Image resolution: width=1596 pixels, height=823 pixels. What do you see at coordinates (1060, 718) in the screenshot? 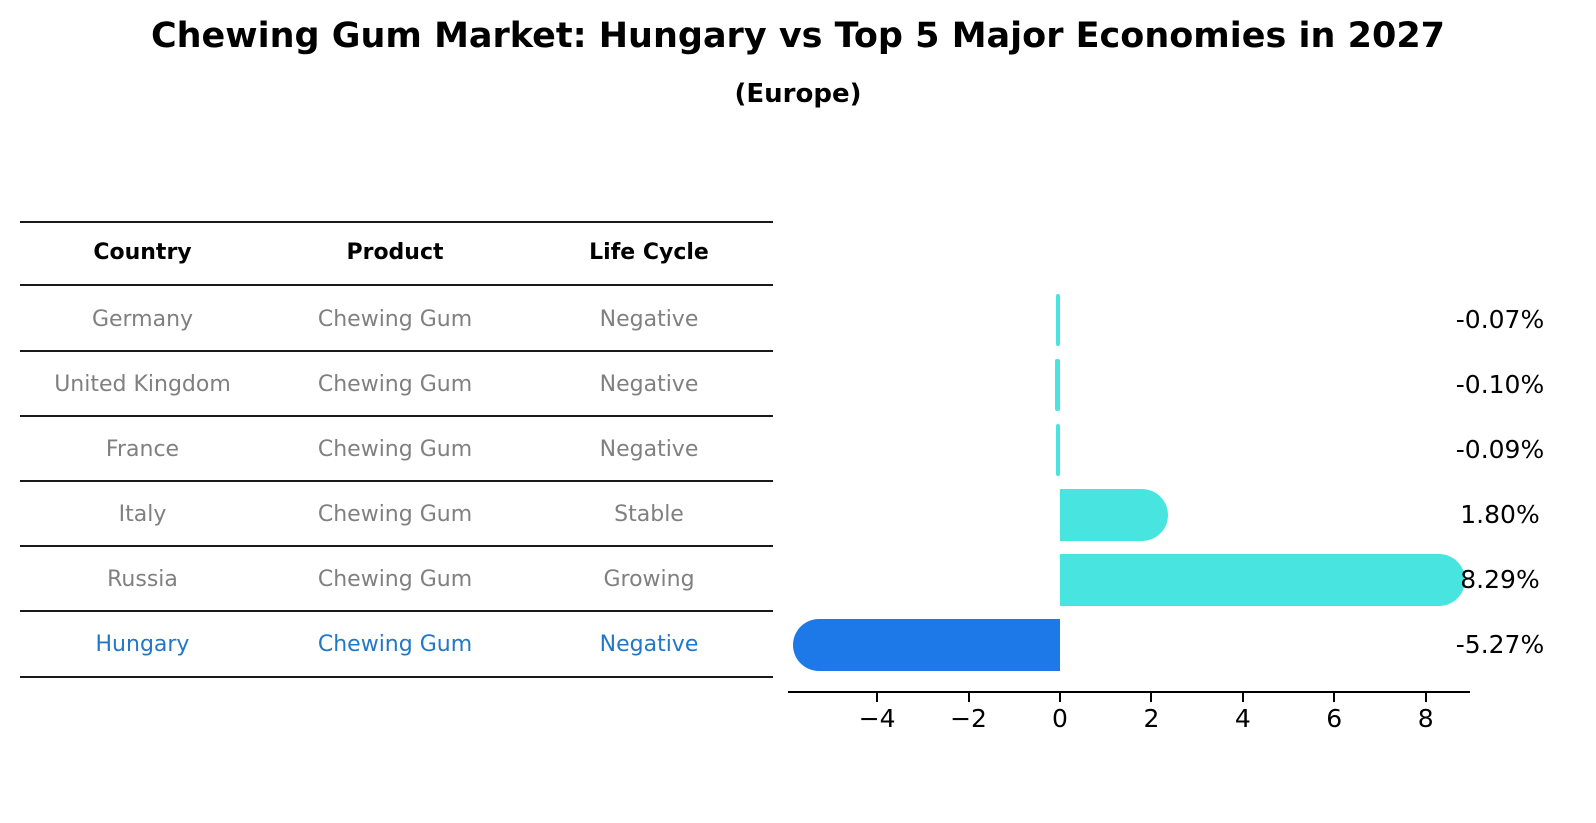
I see `x-axis-tick-label: 0` at bounding box center [1060, 718].